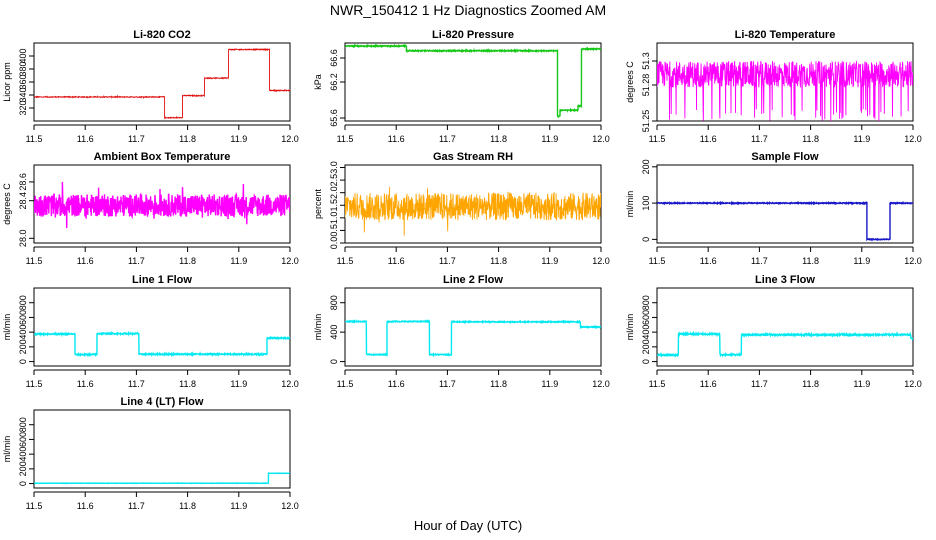 This screenshot has height=540, width=936. I want to click on y-tick-label: 51.28, so click(646, 85).